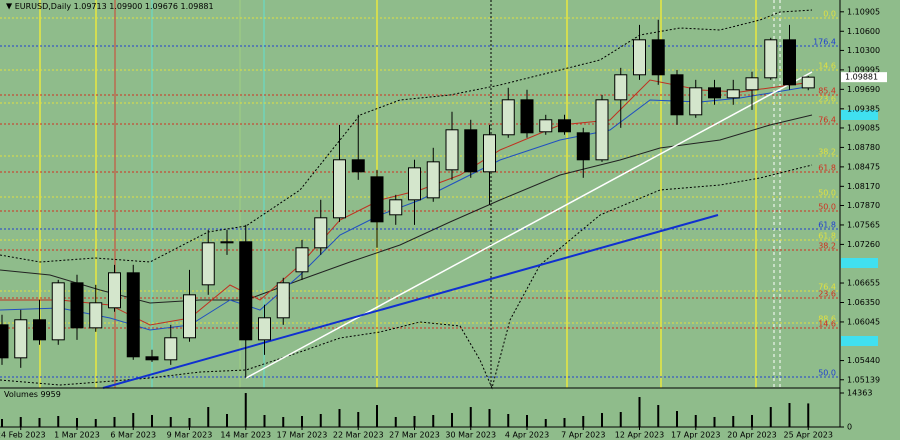 This screenshot has height=440, width=900. Describe the element at coordinates (358, 435) in the screenshot. I see `x-tick-label: 22 Mar 2023` at that location.